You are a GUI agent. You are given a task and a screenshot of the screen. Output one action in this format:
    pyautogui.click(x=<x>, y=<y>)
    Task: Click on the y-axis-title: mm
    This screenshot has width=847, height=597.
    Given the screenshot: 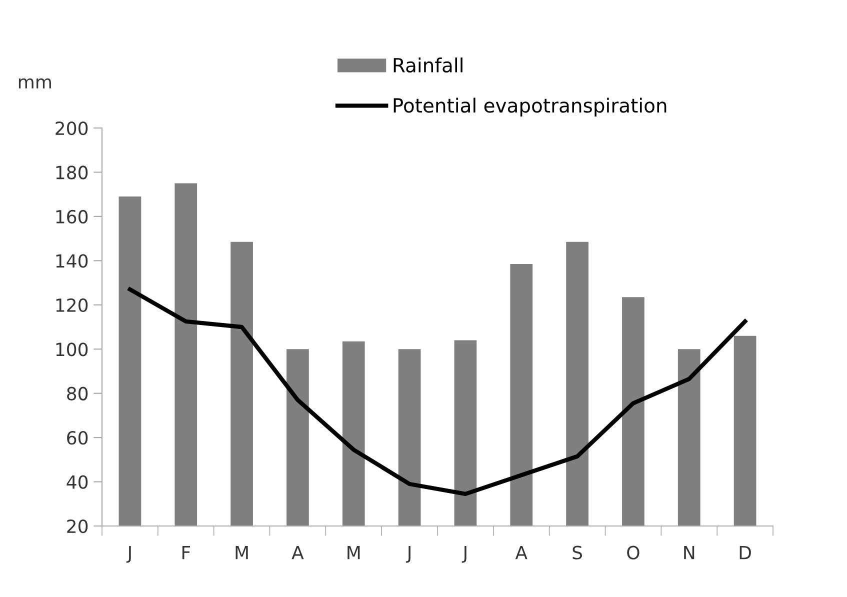 What is the action you would take?
    pyautogui.click(x=34, y=83)
    